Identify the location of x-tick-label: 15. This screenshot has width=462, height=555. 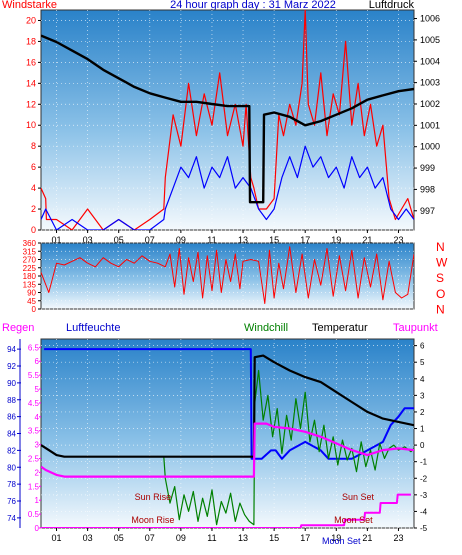
(274, 538).